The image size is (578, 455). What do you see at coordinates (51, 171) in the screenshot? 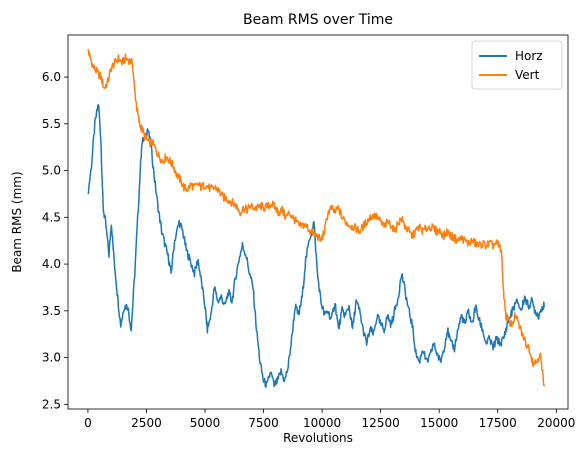
I see `y-tick-label: 5.0` at bounding box center [51, 171].